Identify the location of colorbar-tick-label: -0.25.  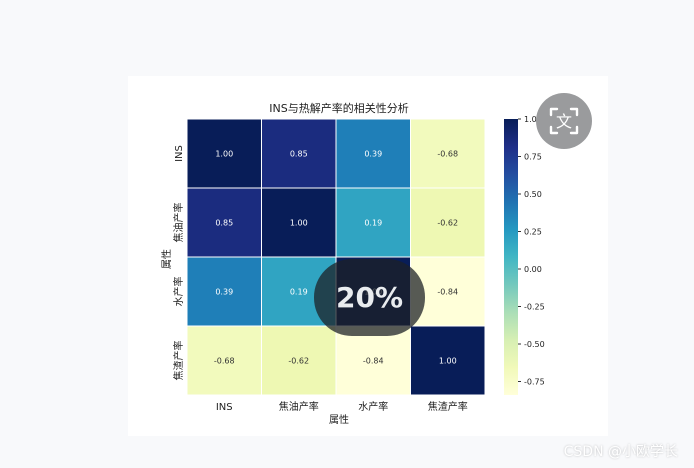
(534, 307).